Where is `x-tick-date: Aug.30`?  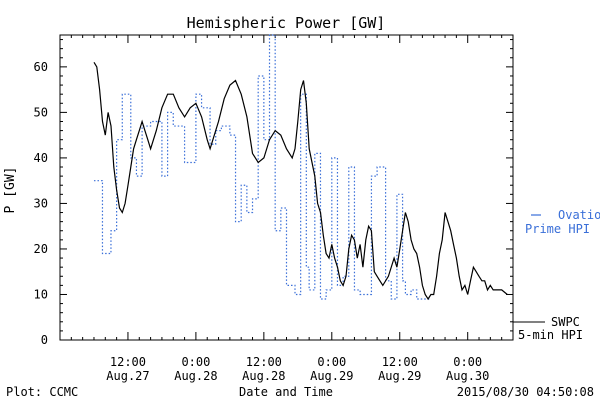 x-tick-date: Aug.30 is located at coordinates (467, 376).